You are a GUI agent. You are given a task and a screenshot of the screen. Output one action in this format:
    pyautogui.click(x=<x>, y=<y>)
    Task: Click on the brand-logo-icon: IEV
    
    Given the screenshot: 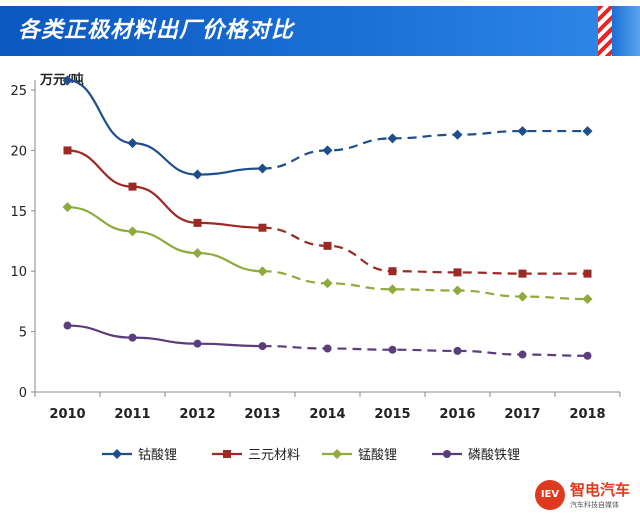 What is the action you would take?
    pyautogui.click(x=549, y=494)
    